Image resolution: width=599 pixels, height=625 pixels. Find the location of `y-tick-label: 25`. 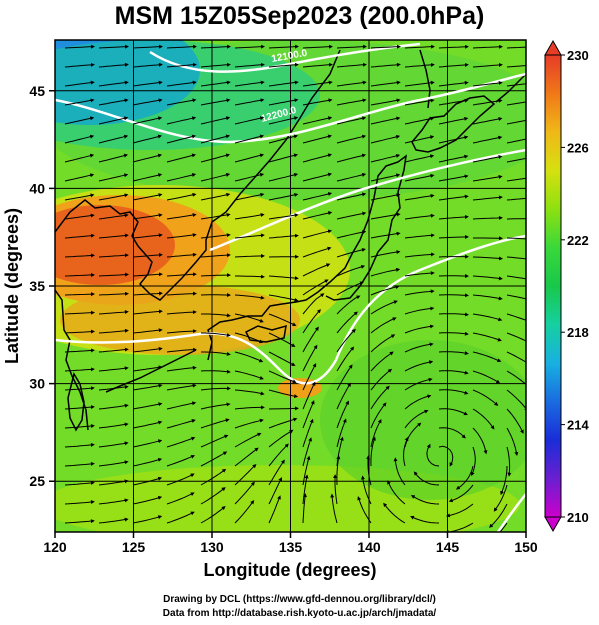

y-tick-label: 25 is located at coordinates (37, 481).